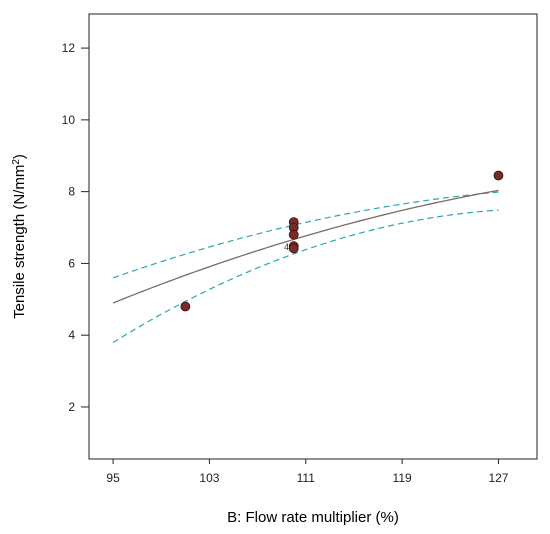 This screenshot has height=534, width=550. What do you see at coordinates (113, 478) in the screenshot?
I see `x-tick-label: 95` at bounding box center [113, 478].